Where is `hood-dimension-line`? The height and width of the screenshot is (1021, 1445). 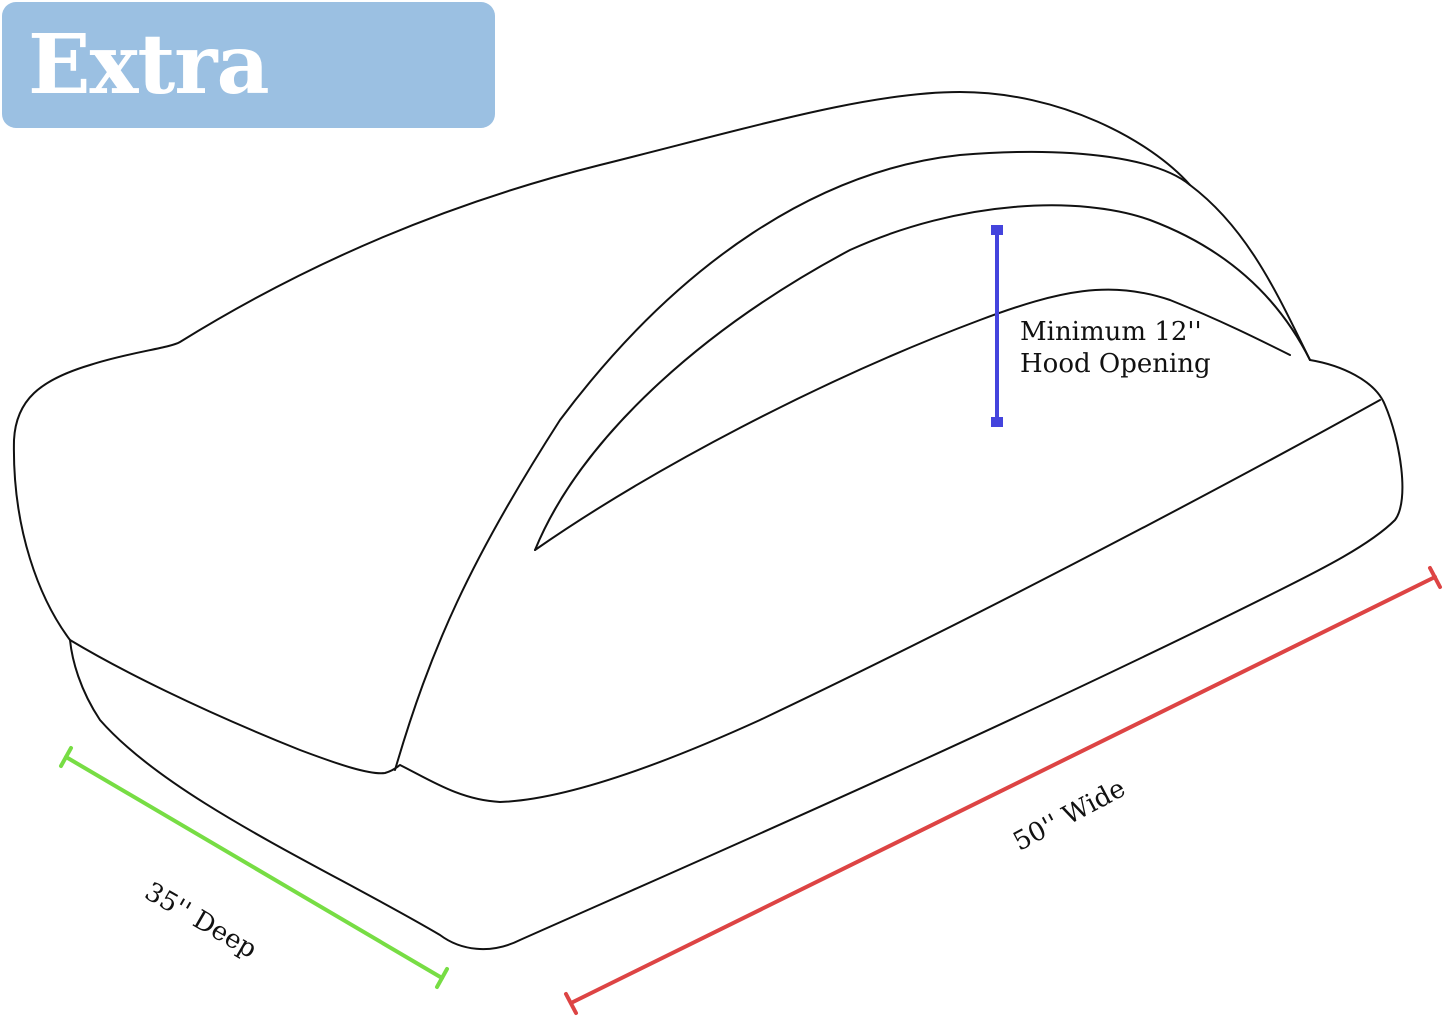
hood-dimension-line is located at coordinates (997, 326).